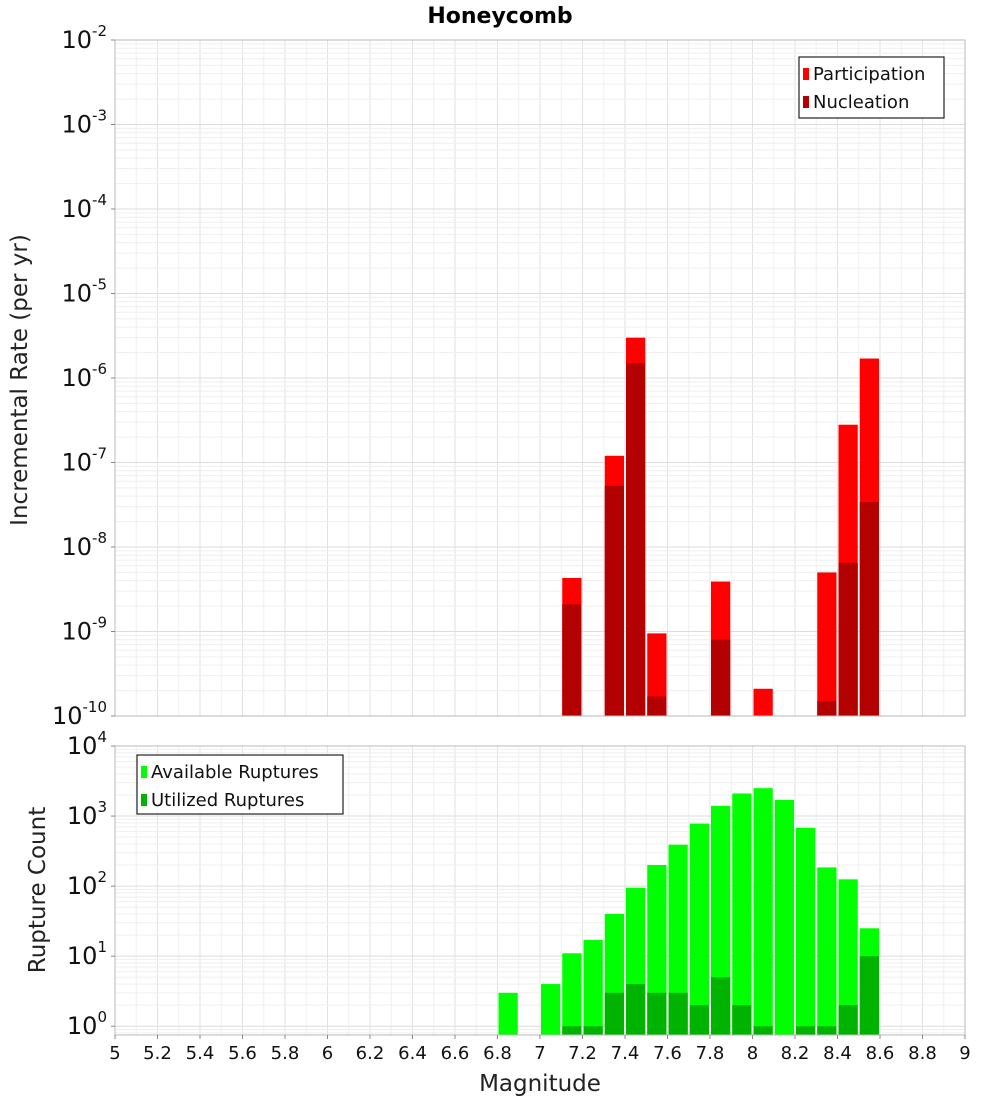  Describe the element at coordinates (20, 380) in the screenshot. I see `y-axis-label-rate: Incremental Rate (per yr)` at that location.